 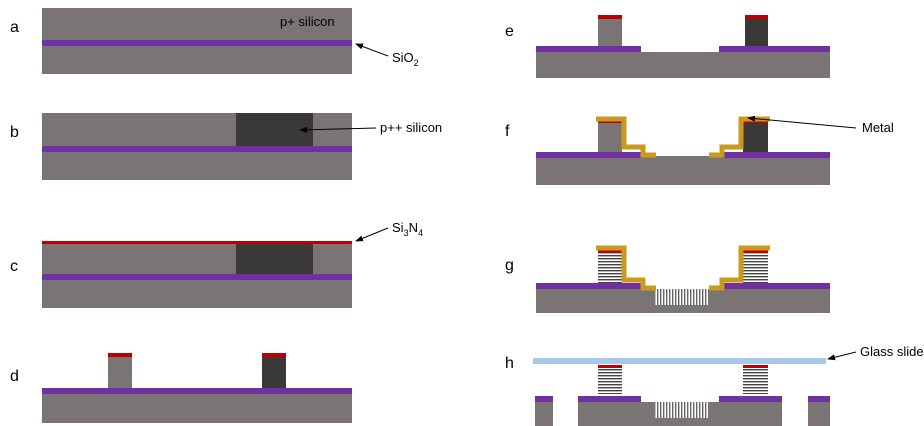 I want to click on panel-label: f, so click(x=507, y=131).